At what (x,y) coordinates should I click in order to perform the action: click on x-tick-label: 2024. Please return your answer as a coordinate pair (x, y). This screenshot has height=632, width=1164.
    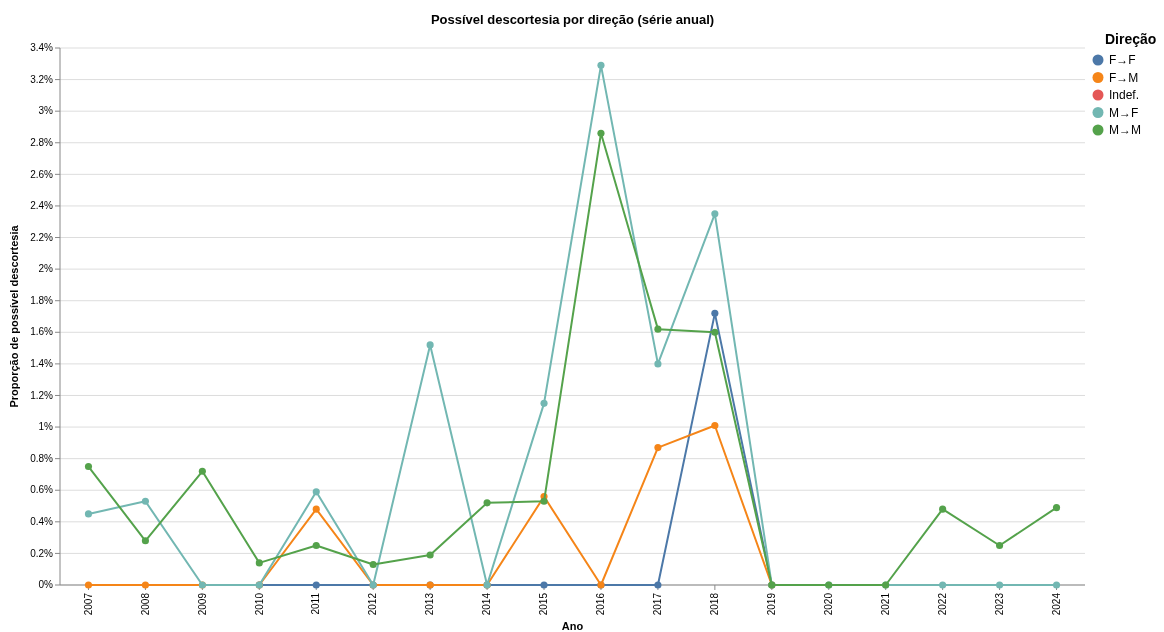
    Looking at the image, I should click on (1056, 604).